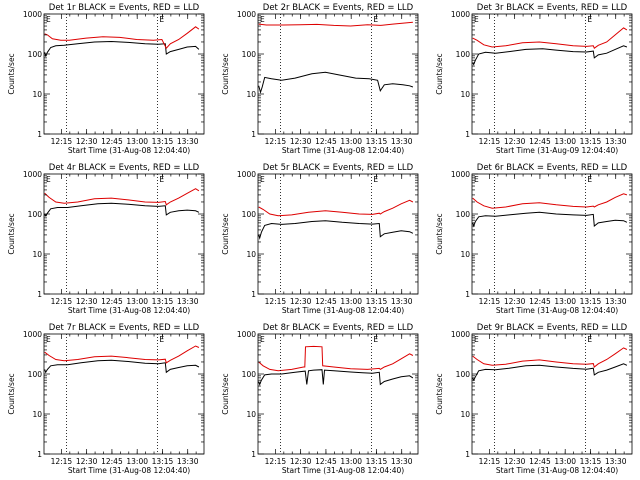 The height and width of the screenshot is (480, 640). I want to click on panel-title: Det 2r BLACK = Events, RED = LLD, so click(338, 8).